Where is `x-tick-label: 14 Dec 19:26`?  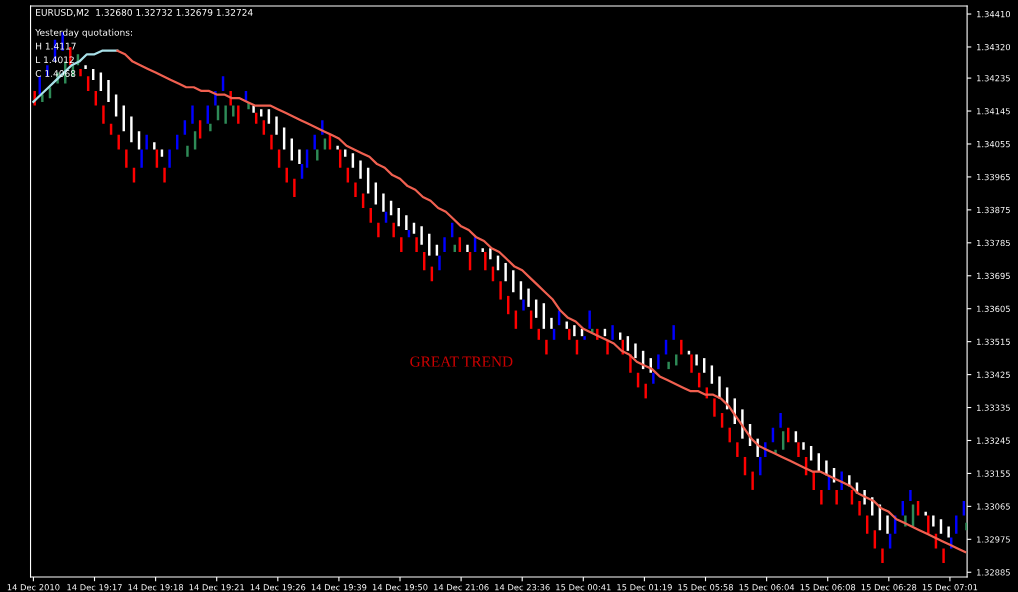
x-tick-label: 14 Dec 19:26 is located at coordinates (278, 587).